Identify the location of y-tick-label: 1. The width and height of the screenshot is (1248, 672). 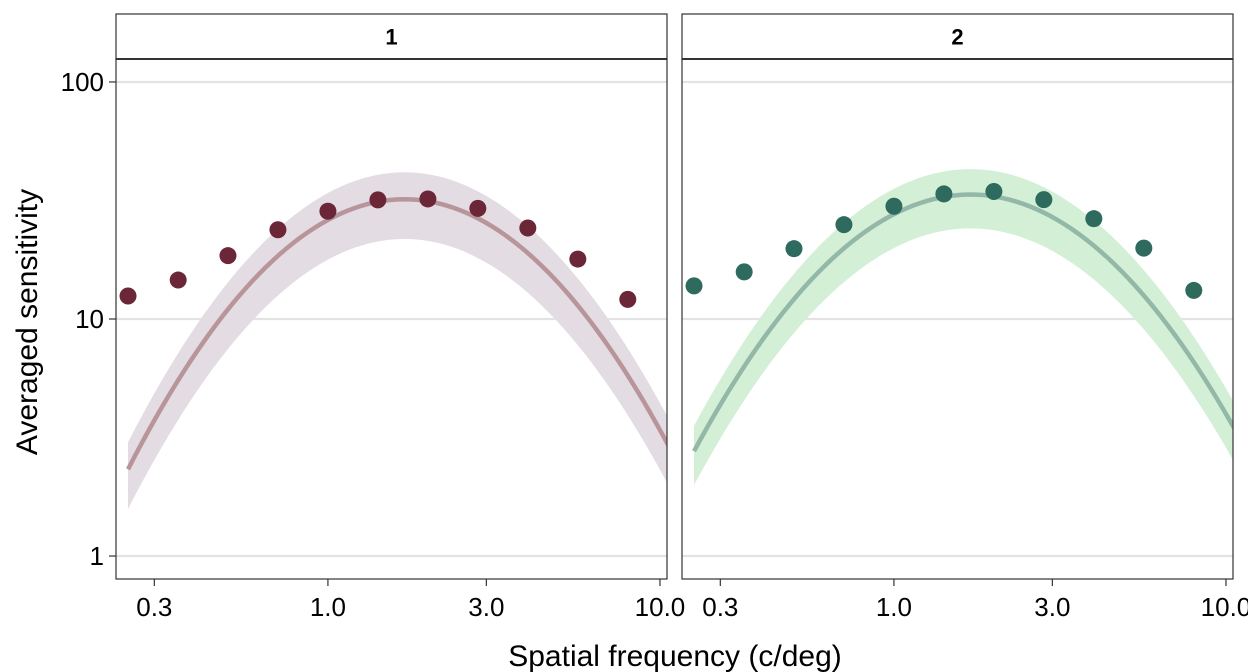
(97, 556).